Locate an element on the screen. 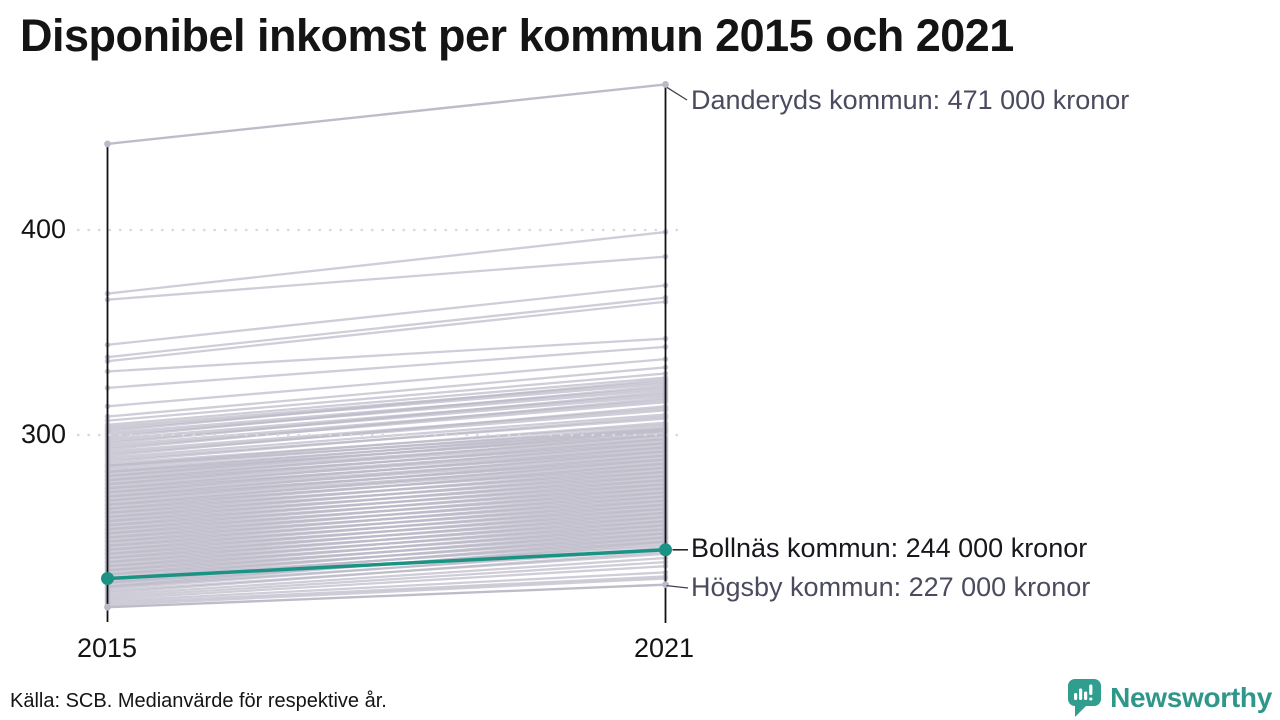 This screenshot has width=1280, height=720. highlight-dot-2021 is located at coordinates (665, 550).